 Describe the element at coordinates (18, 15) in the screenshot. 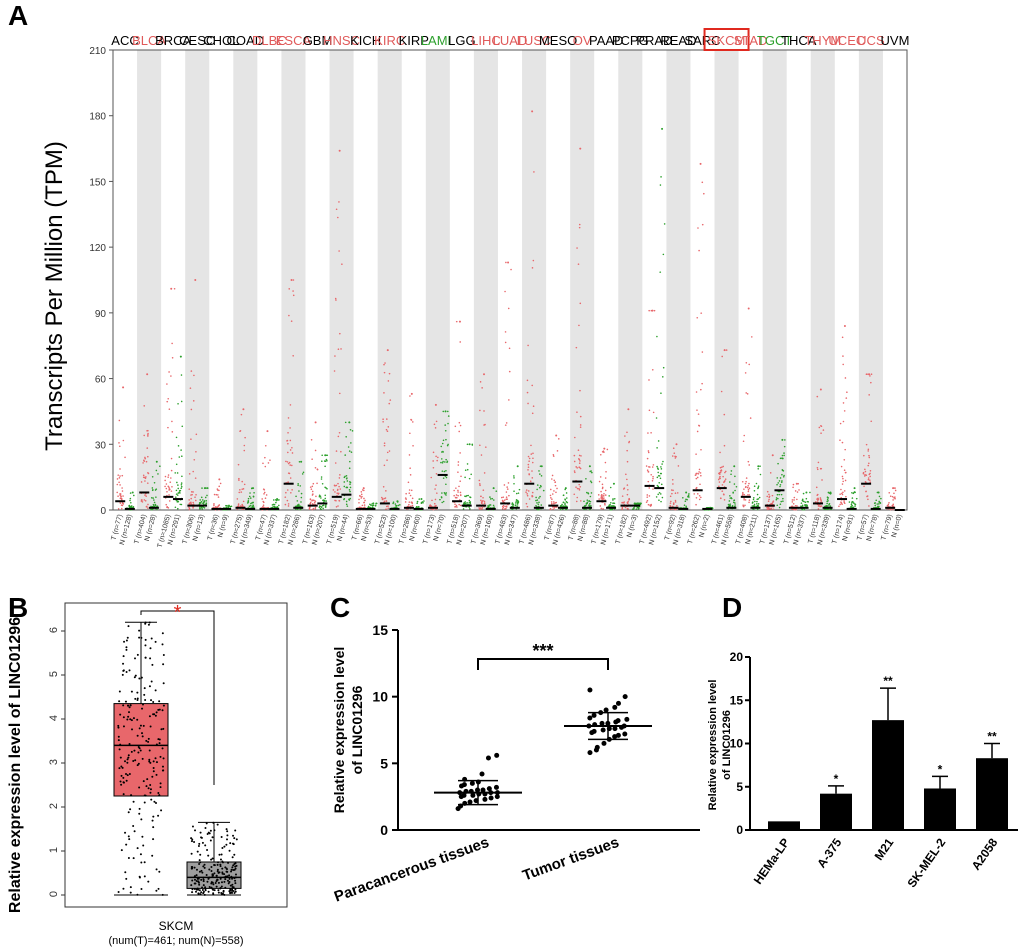

I see `panel-label-a: A` at that location.